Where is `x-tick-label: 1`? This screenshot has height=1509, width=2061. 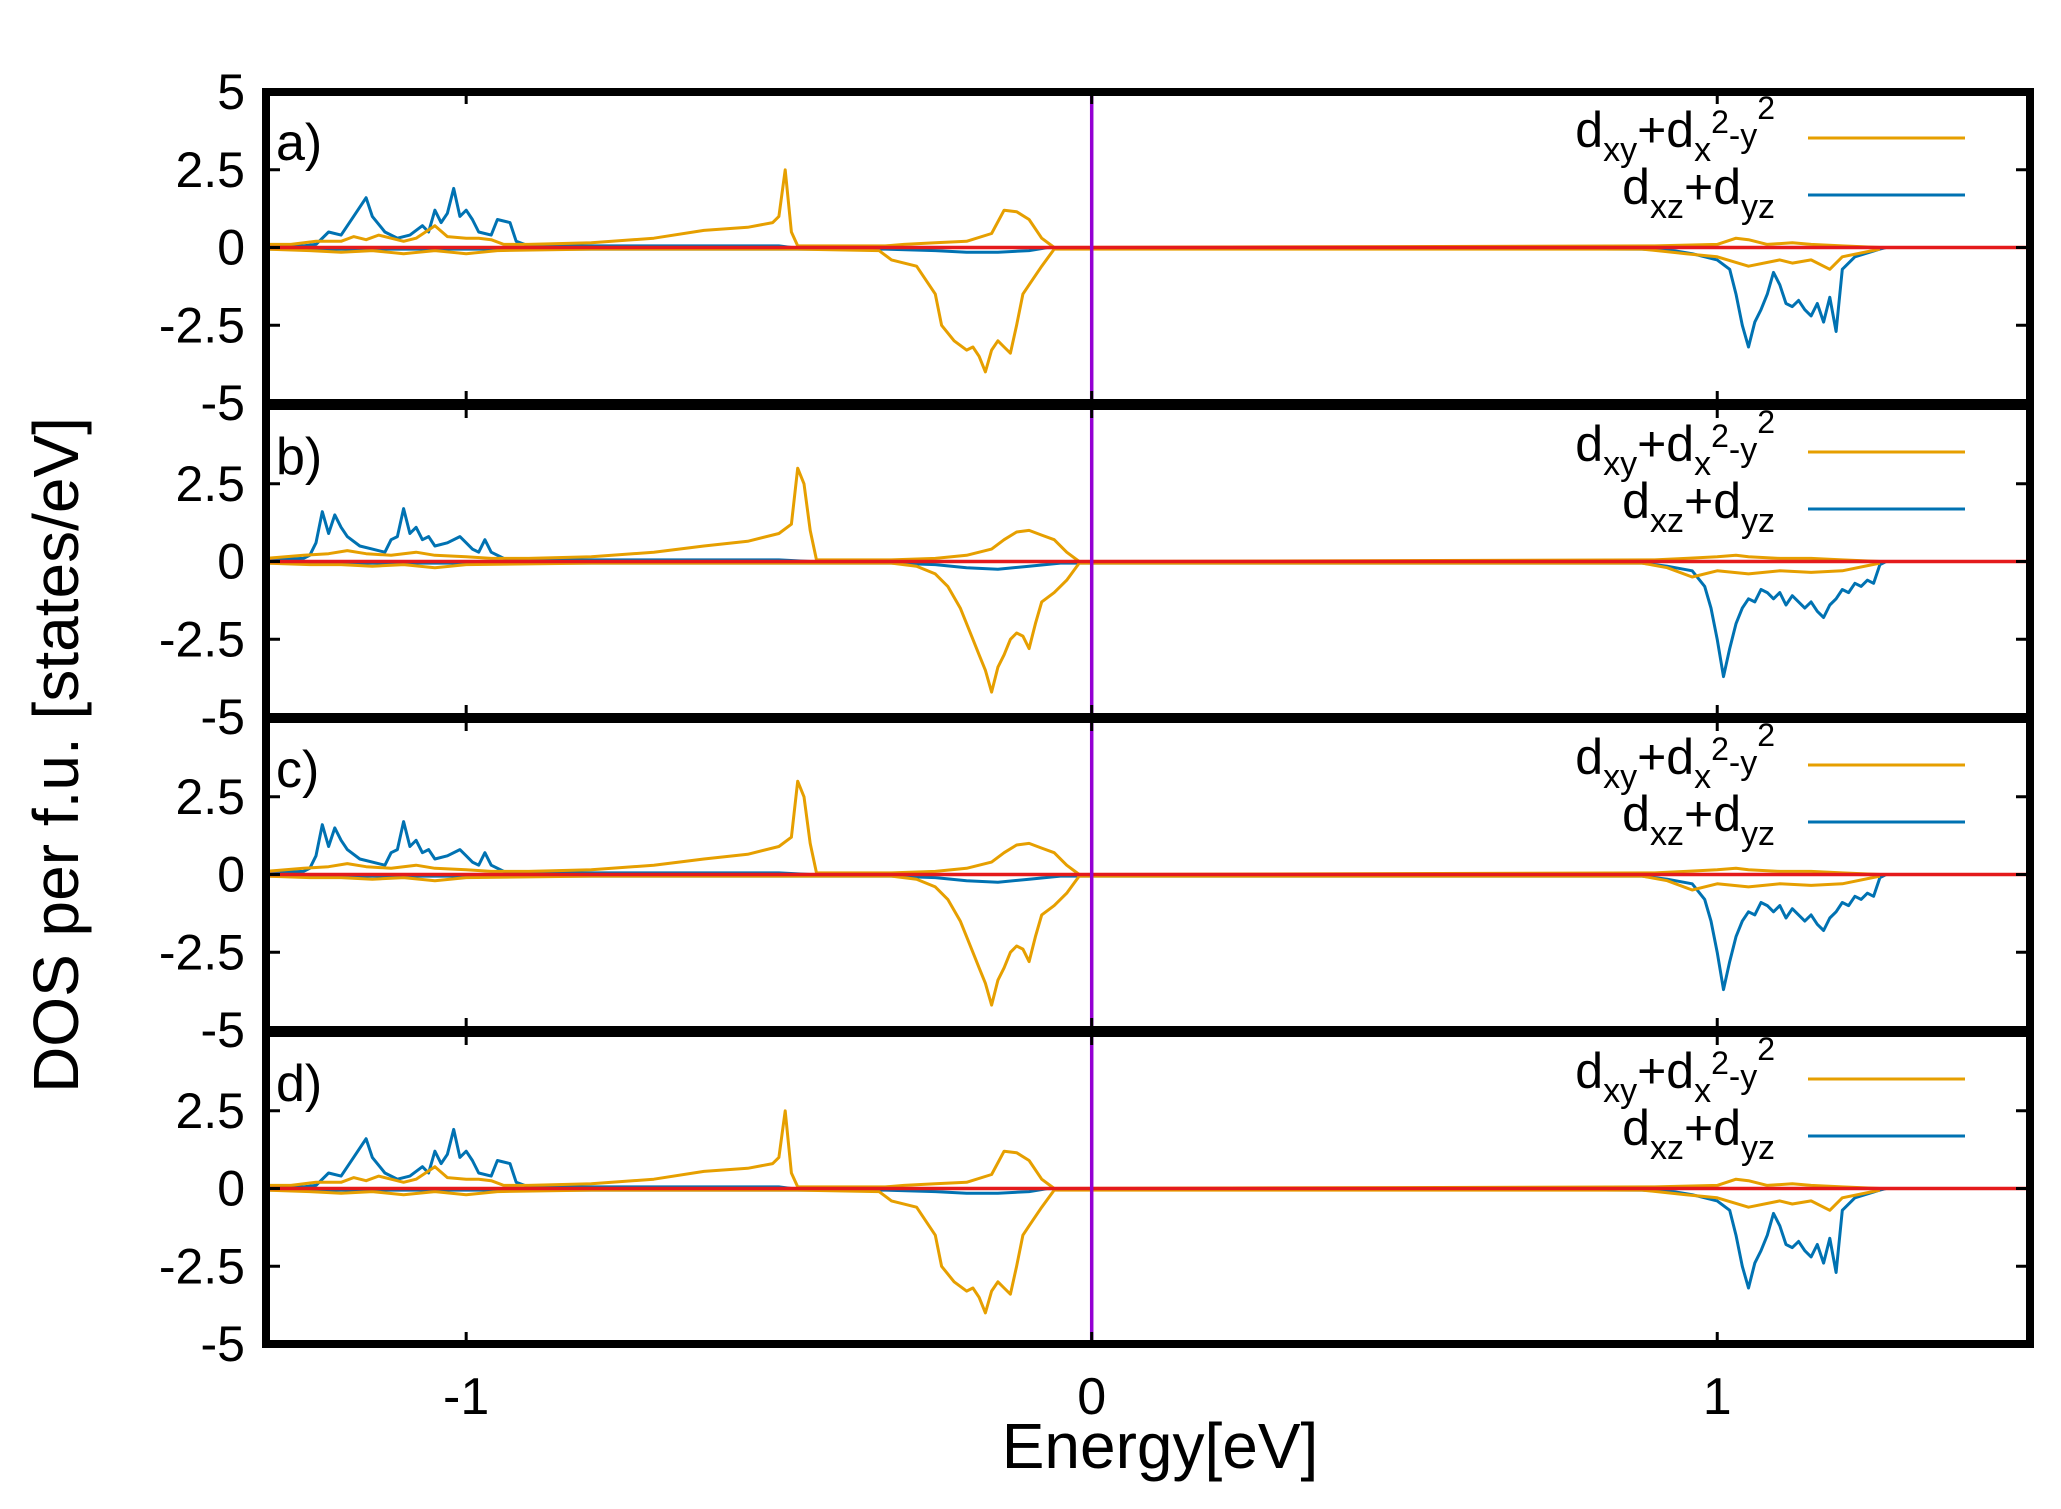 x-tick-label: 1 is located at coordinates (1717, 1397).